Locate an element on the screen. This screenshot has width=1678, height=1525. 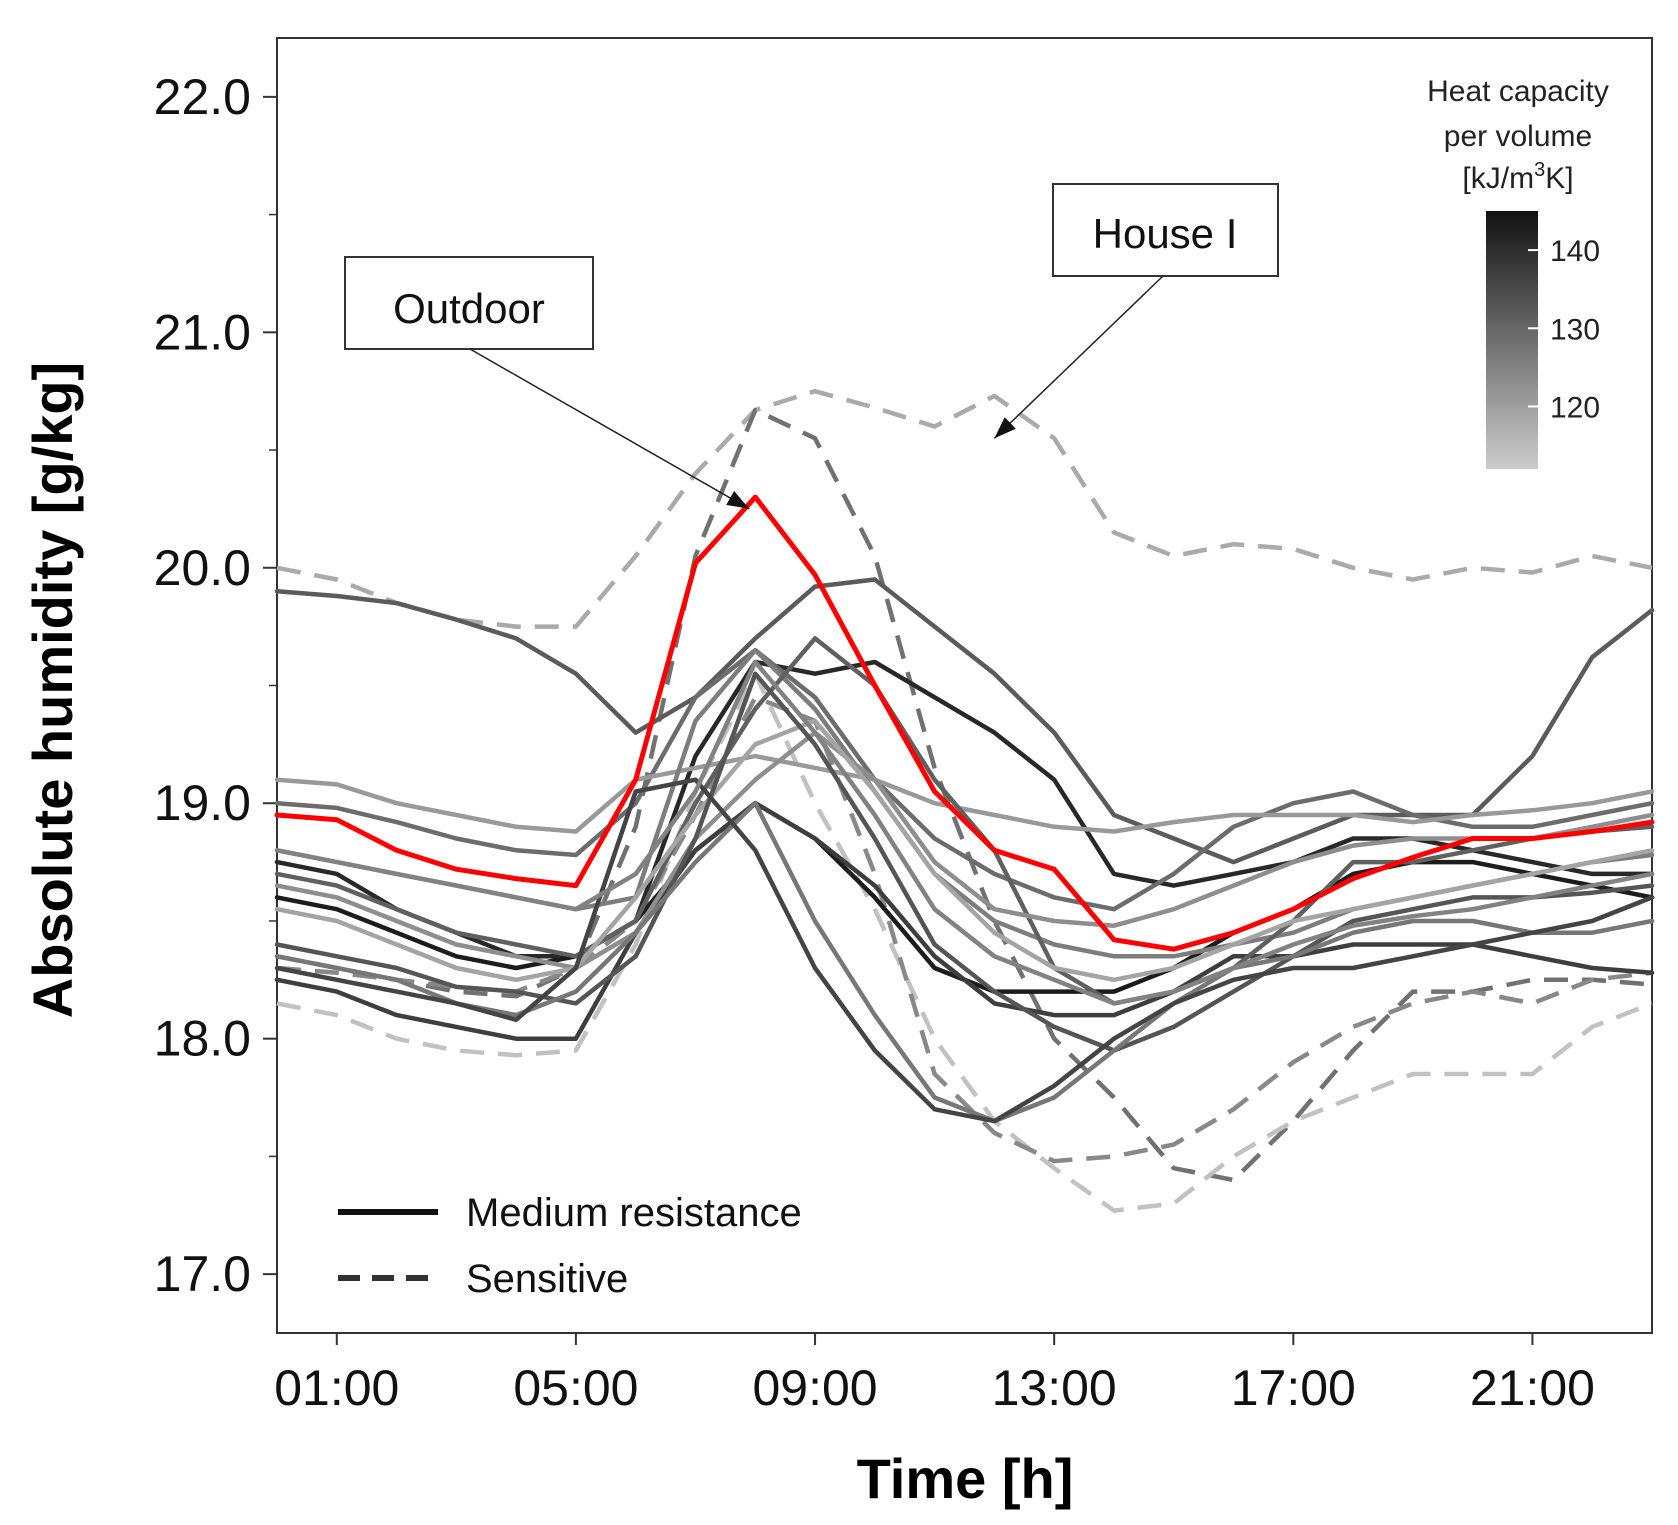
y-axis-title: Absolute humidity [g/kg] is located at coordinates (52, 690).